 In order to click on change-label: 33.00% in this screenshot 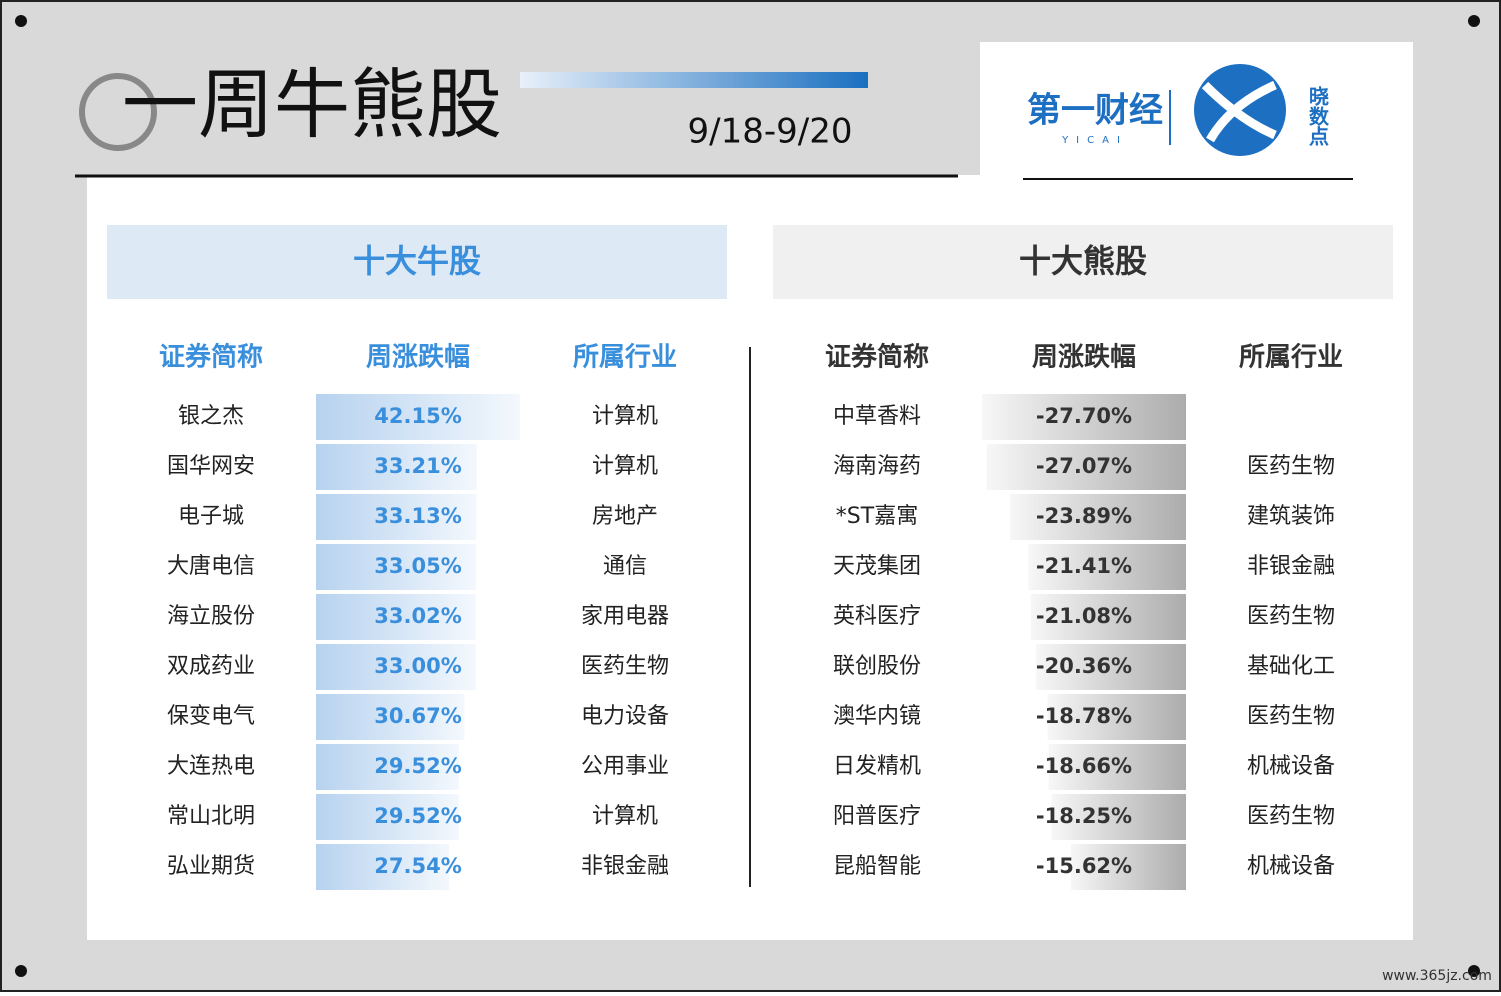, I will do `click(417, 666)`.